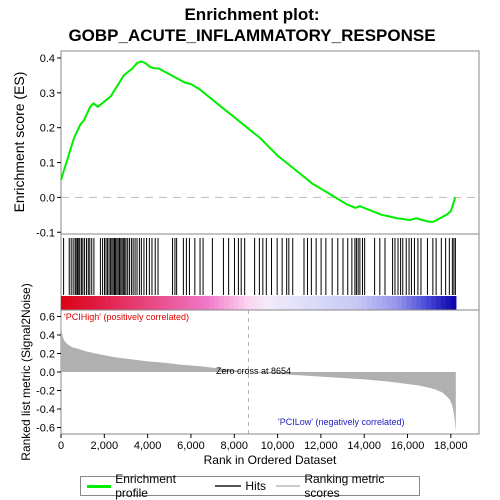  I want to click on metric-y-tick-label: -0.2, so click(45, 392).